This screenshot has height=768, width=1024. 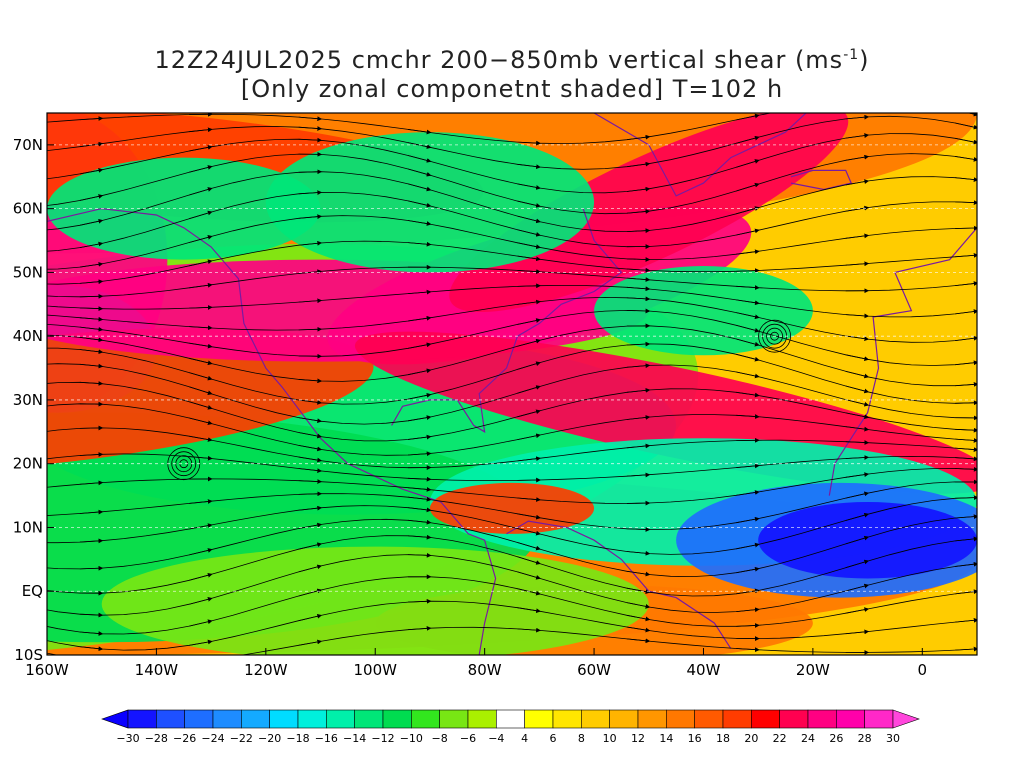 I want to click on lat-tick-label: 30N, so click(x=28, y=400).